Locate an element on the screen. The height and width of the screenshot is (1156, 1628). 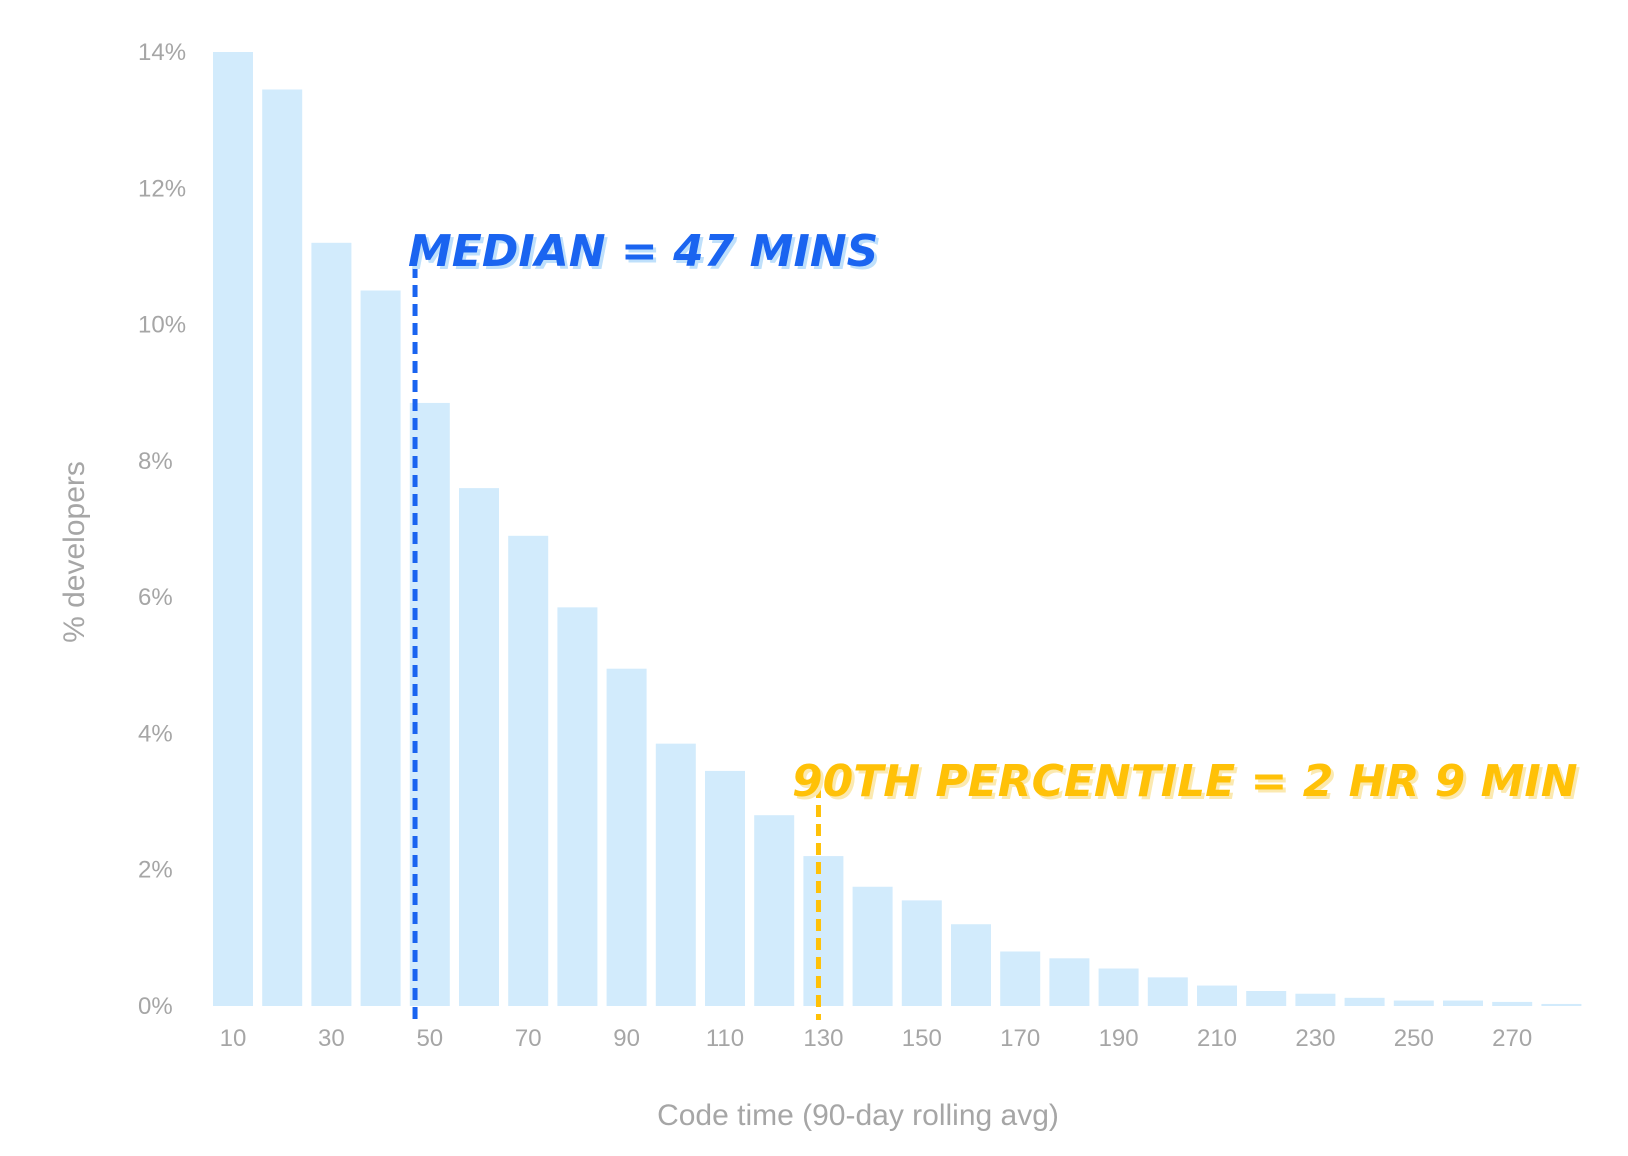
annotation-shadow: 90TH PERCENTILE = 2 HR 9 MIN is located at coordinates (1188, 784).